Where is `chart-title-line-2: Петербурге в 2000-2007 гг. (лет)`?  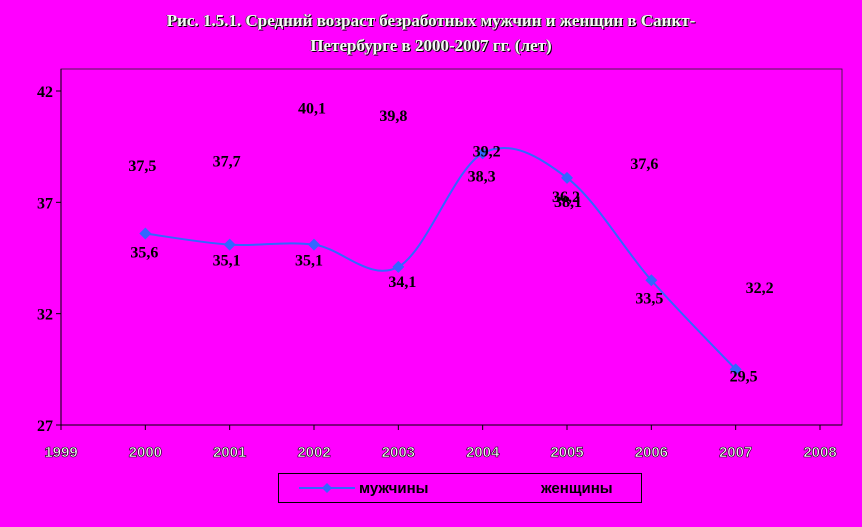
chart-title-line-2: Петербурге в 2000-2007 гг. (лет) is located at coordinates (431, 45).